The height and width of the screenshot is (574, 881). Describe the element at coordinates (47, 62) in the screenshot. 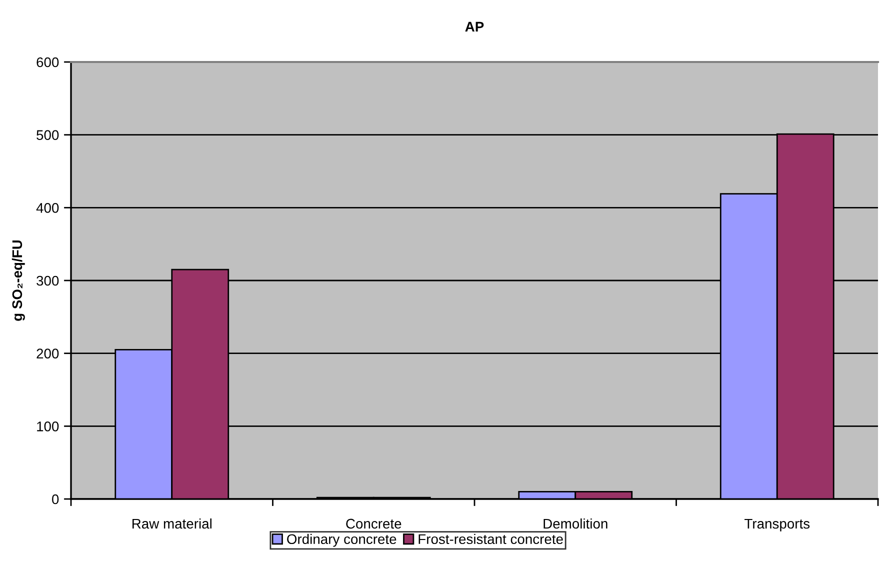

I see `y-tick-label: 600` at that location.